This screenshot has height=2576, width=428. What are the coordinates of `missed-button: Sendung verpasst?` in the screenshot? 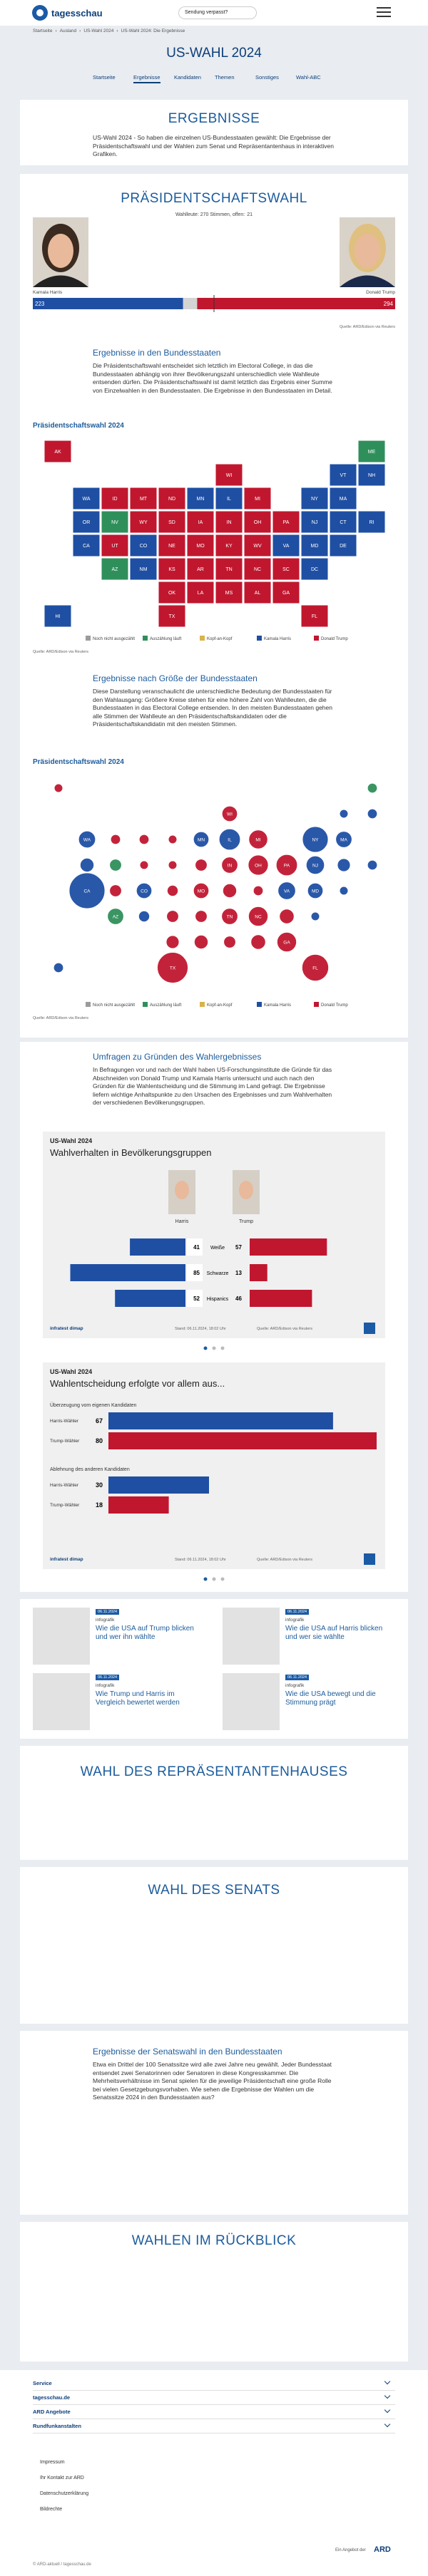 It's located at (217, 13).